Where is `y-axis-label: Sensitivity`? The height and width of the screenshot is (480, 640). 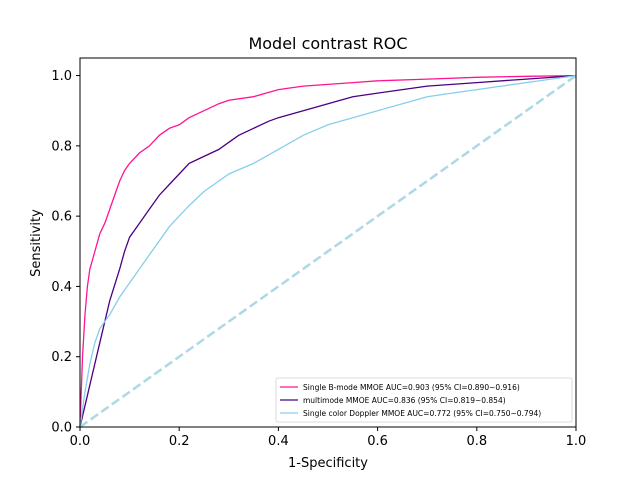
y-axis-label: Sensitivity is located at coordinates (36, 243).